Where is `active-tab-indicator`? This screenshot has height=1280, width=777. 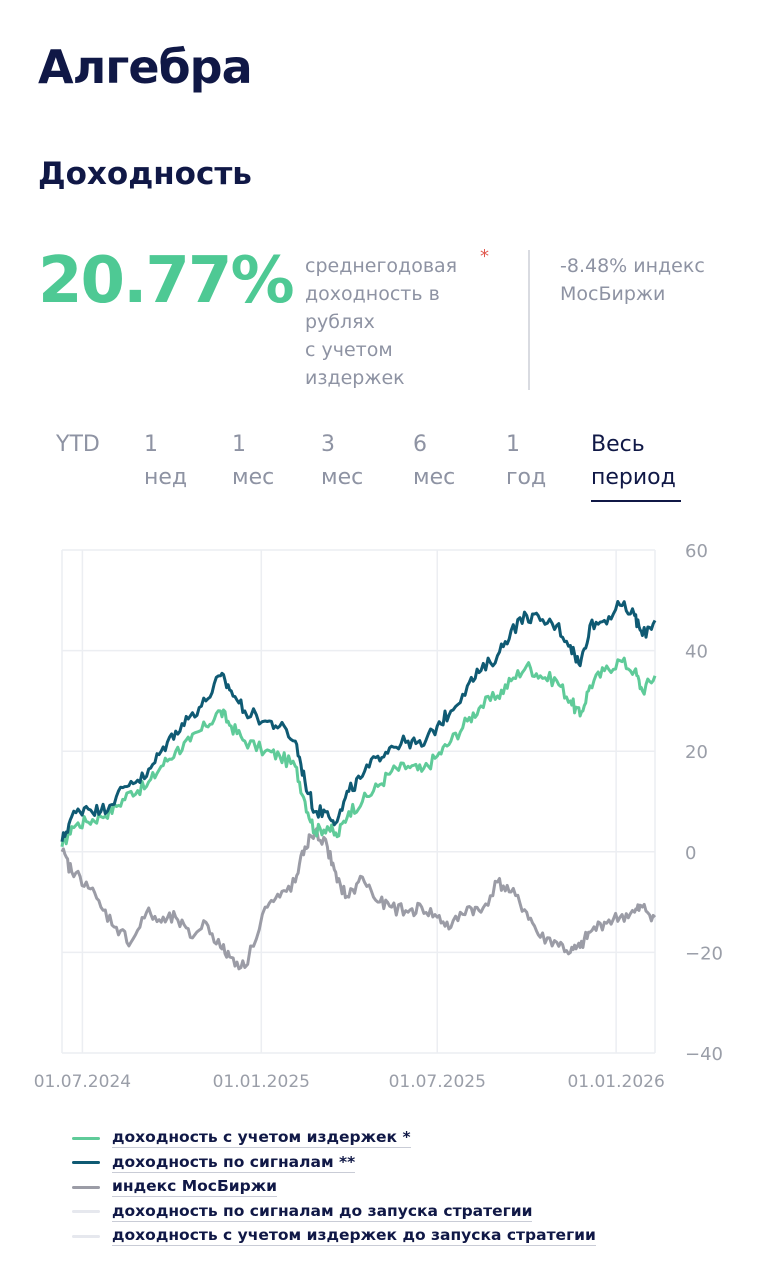 active-tab-indicator is located at coordinates (636, 501).